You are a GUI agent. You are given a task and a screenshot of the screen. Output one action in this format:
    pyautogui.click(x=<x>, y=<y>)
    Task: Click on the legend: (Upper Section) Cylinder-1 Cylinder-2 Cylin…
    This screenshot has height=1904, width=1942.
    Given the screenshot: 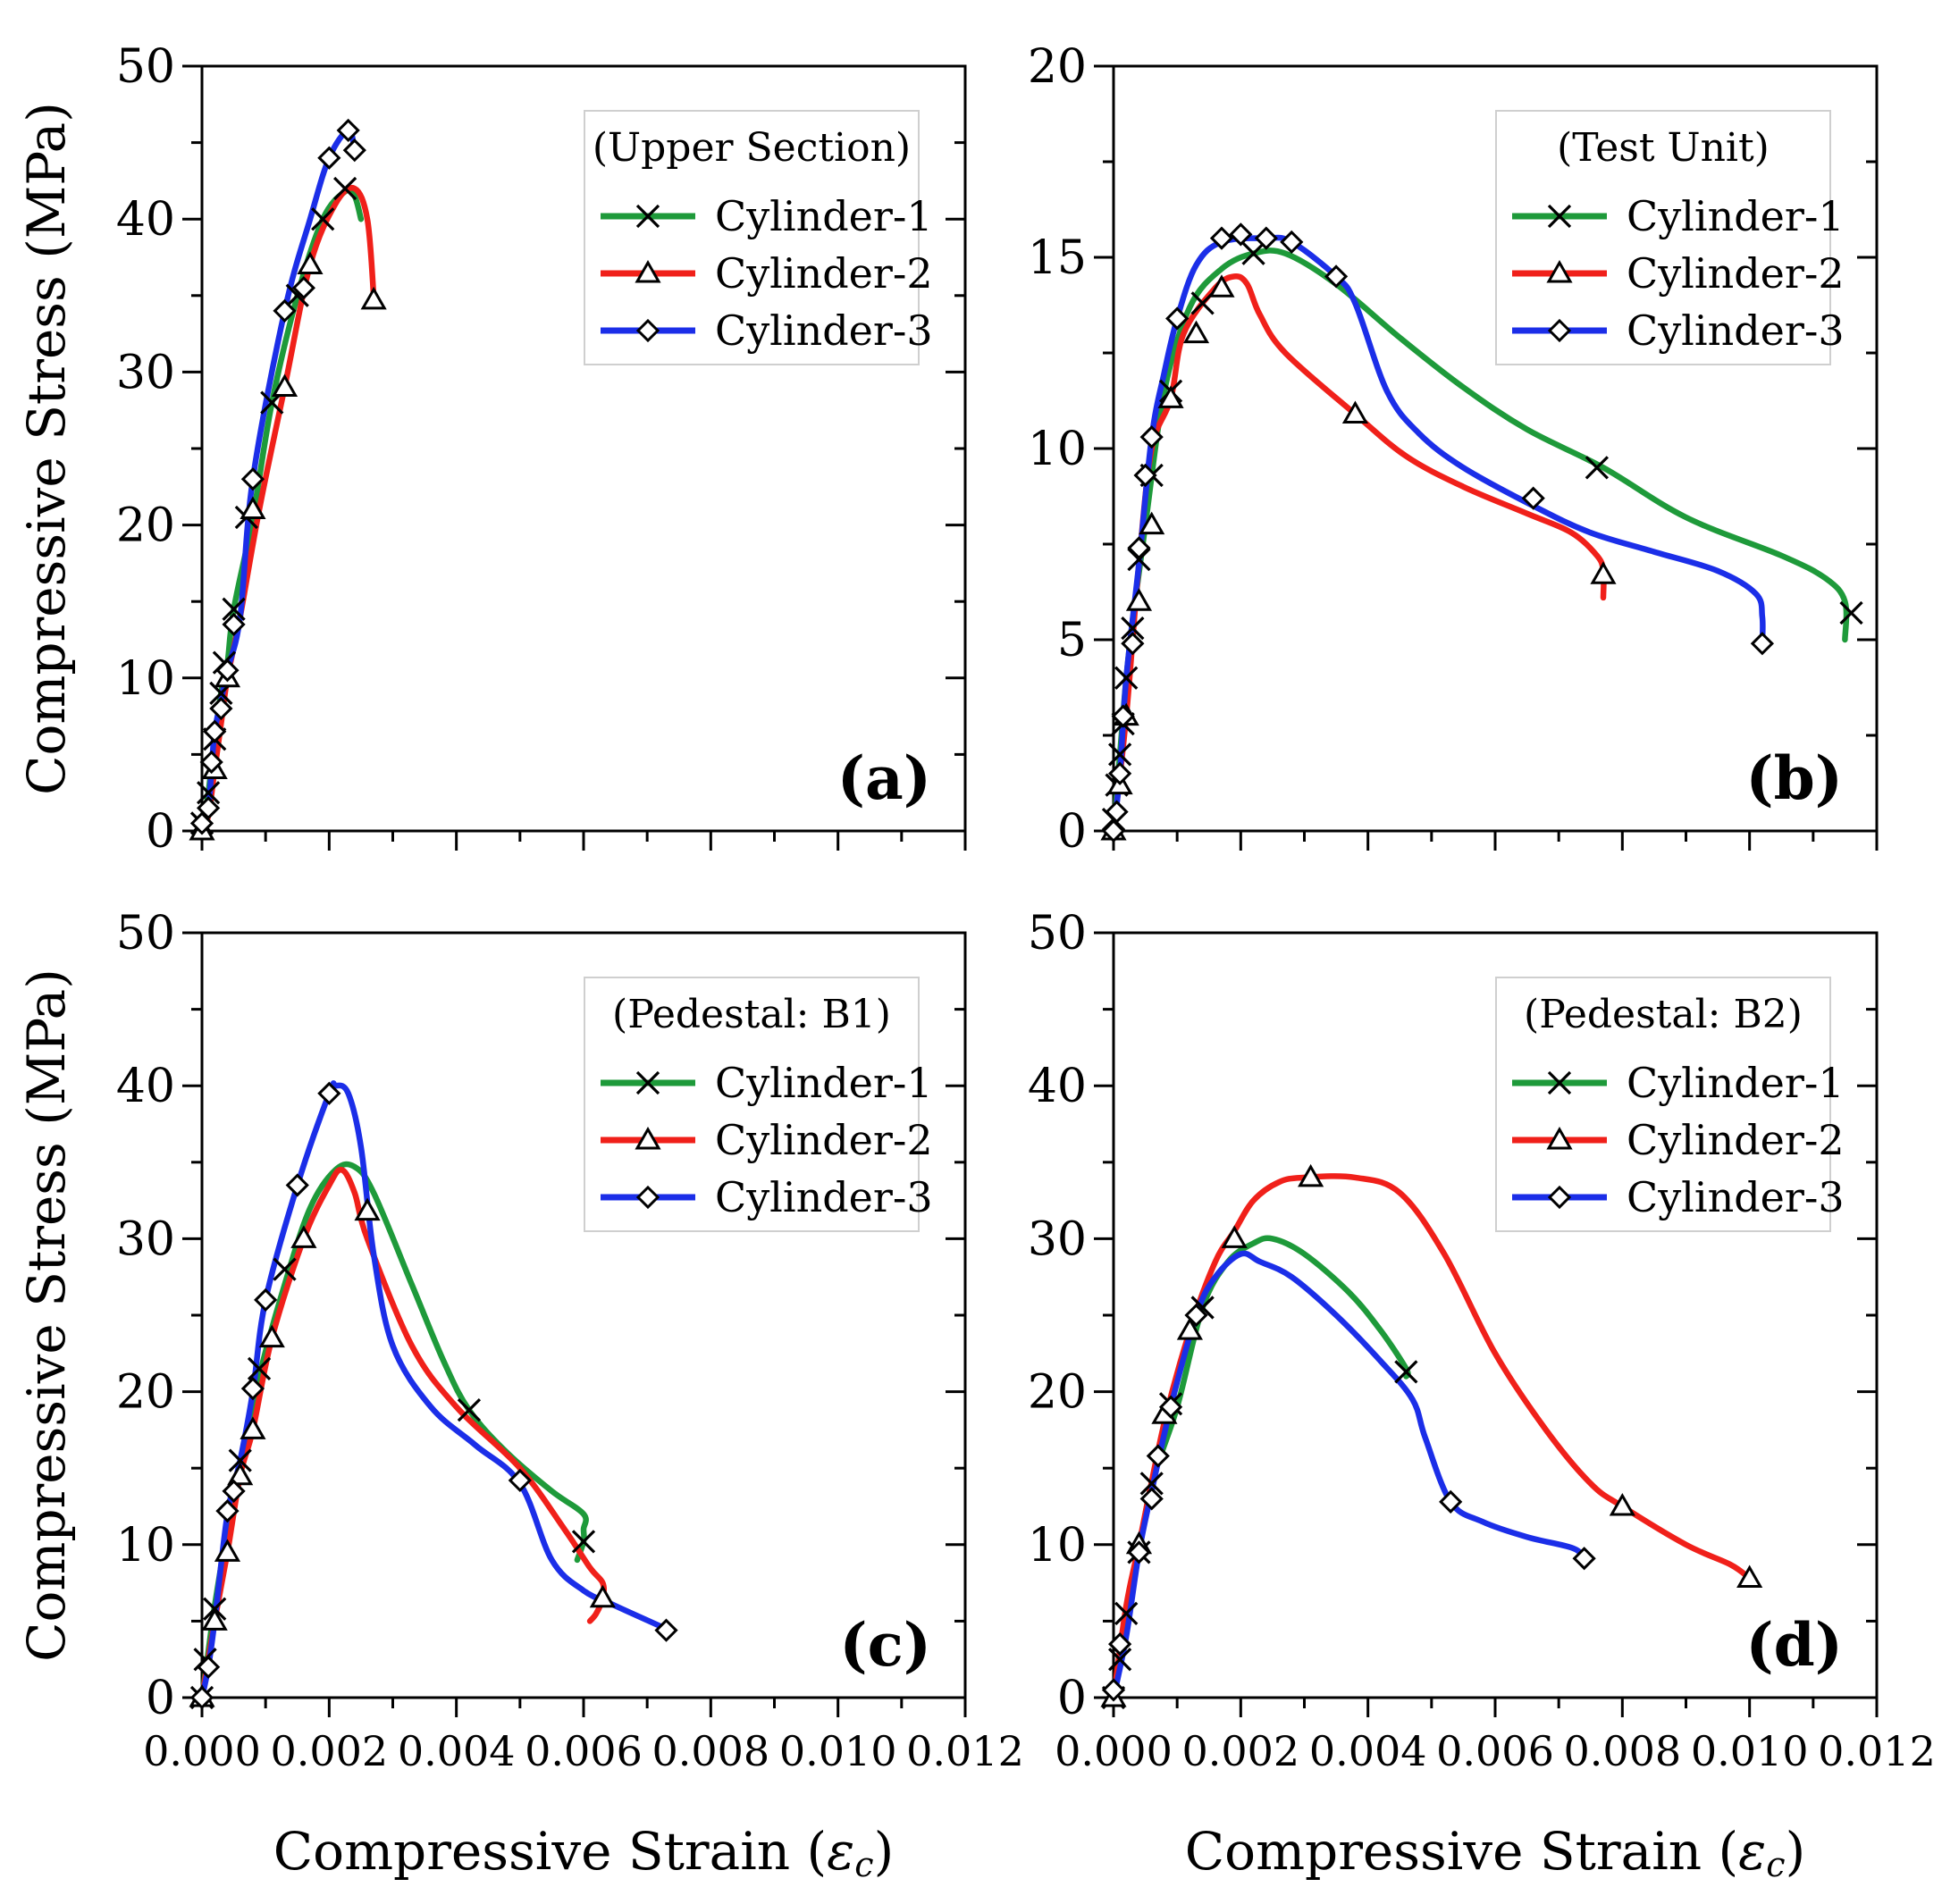 What is the action you would take?
    pyautogui.click(x=758, y=237)
    